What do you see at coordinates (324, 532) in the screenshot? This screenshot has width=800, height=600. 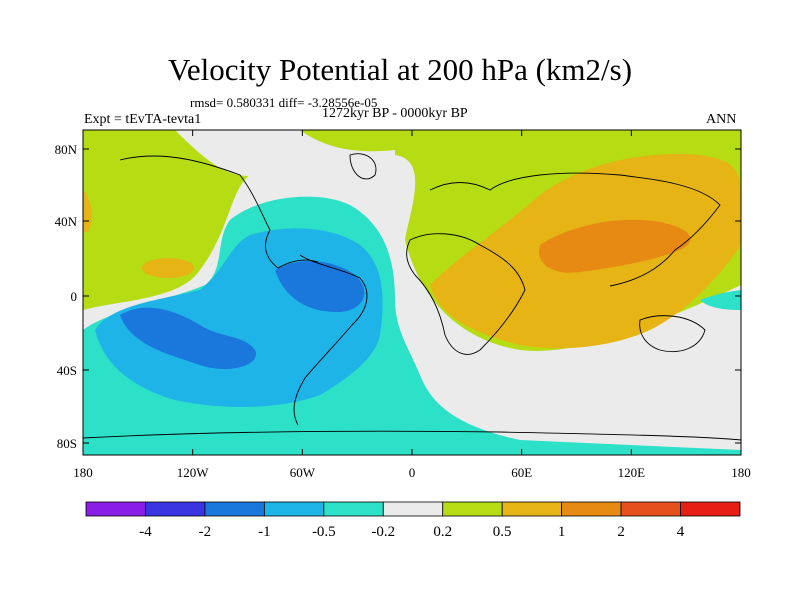 I see `colorbar-label: -0.5` at bounding box center [324, 532].